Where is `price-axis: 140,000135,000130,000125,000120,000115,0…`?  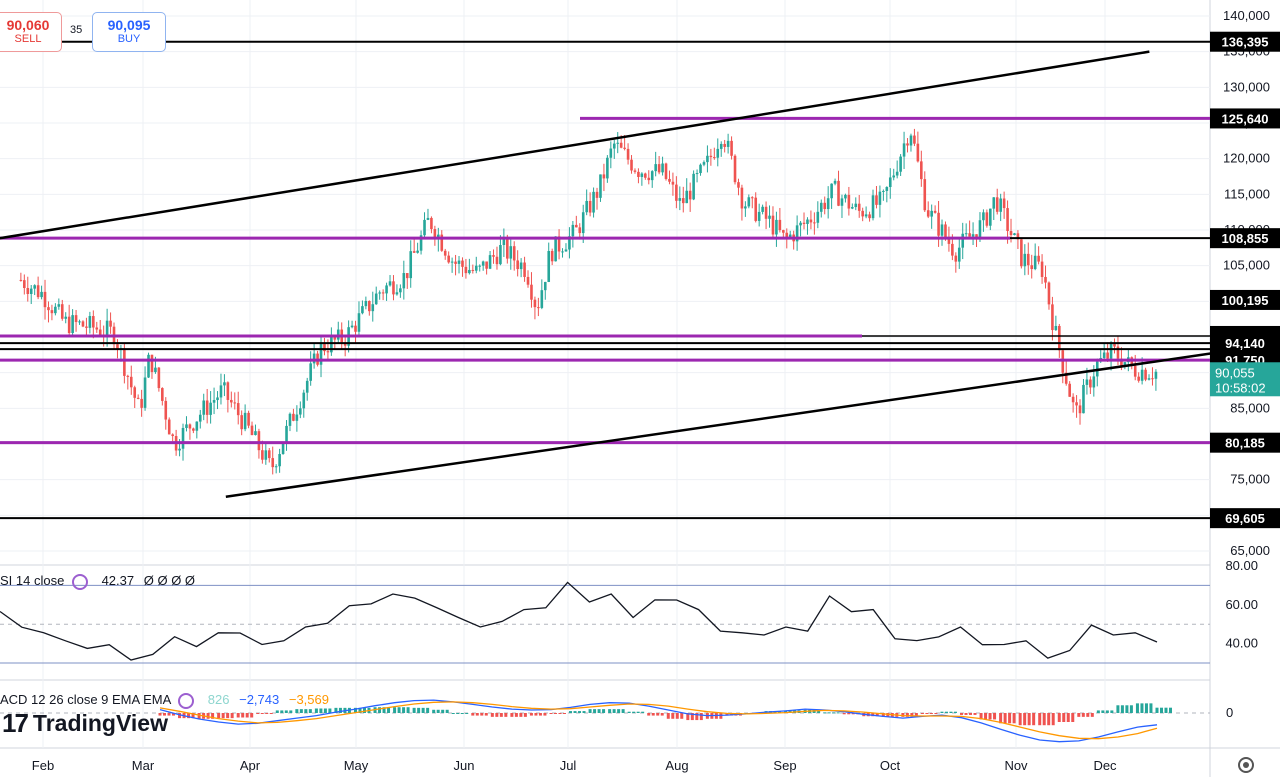
price-axis: 140,000135,000130,000125,000120,000115,0… is located at coordinates (1245, 283).